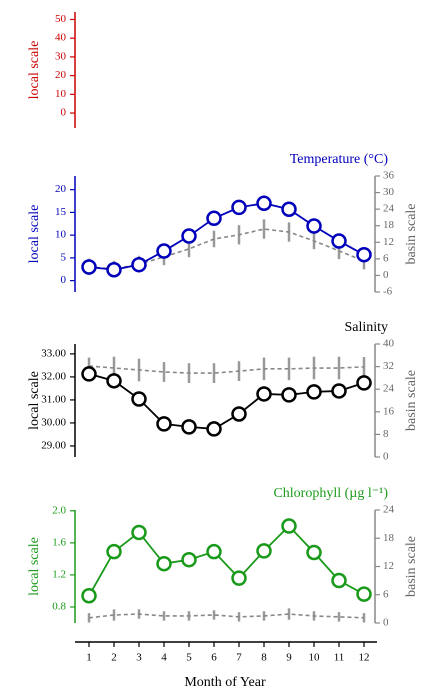  What do you see at coordinates (330, 493) in the screenshot?
I see `panel-title: Chlorophyll (µg l⁻¹)` at bounding box center [330, 493].